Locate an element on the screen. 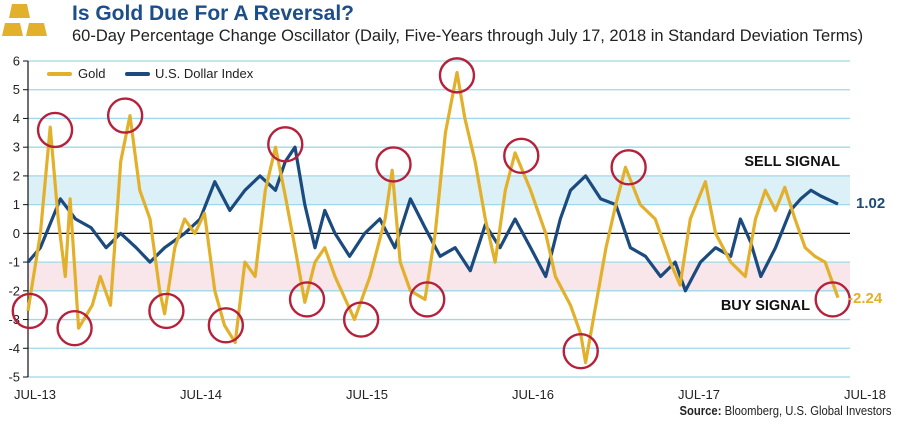 The width and height of the screenshot is (900, 426). x-tick-label: JUL-15 is located at coordinates (367, 394).